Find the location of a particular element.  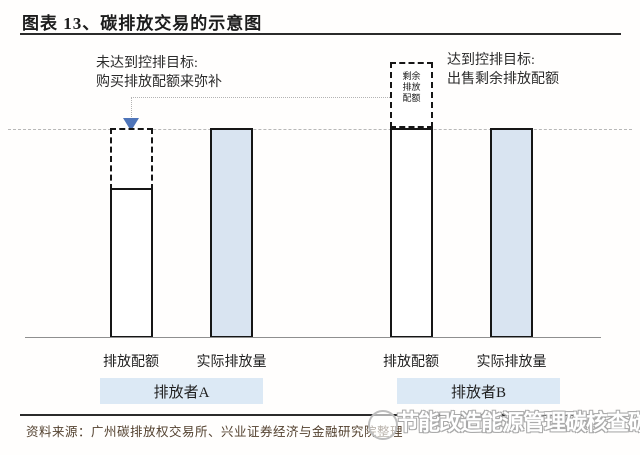

surplus-label-line3: 配额 is located at coordinates (411, 98).